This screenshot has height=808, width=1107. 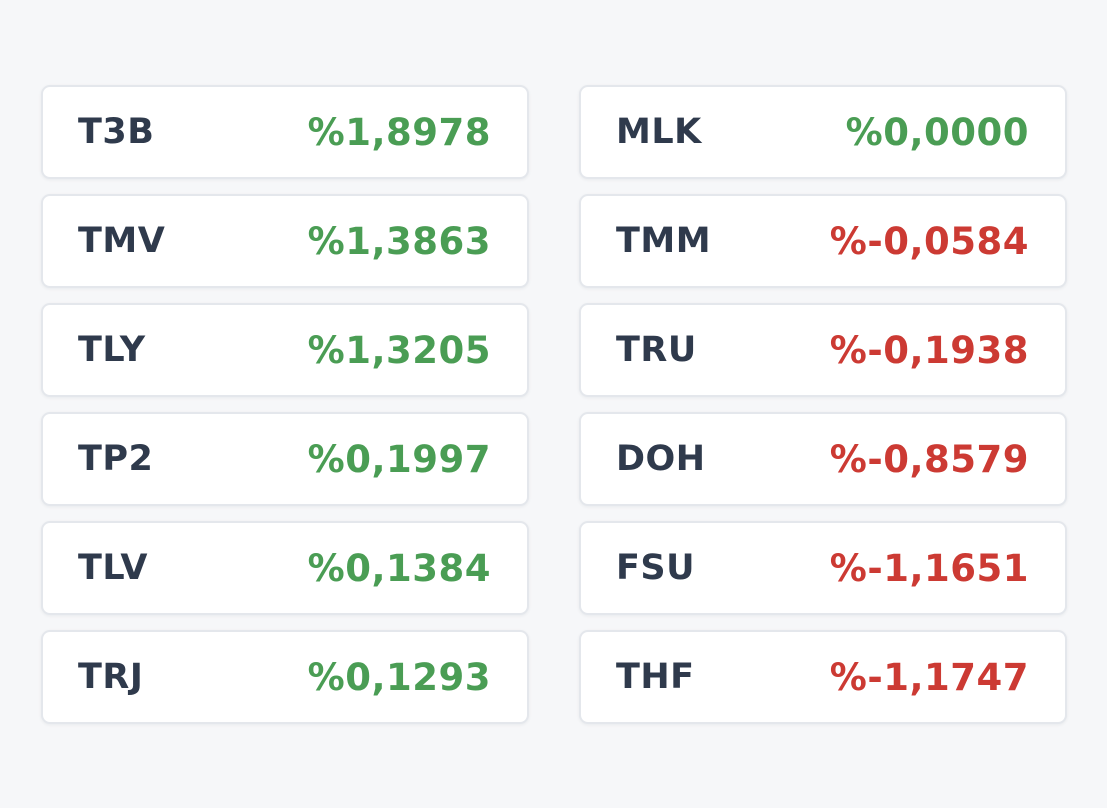 I want to click on fund-change: %1,3205, so click(x=399, y=350).